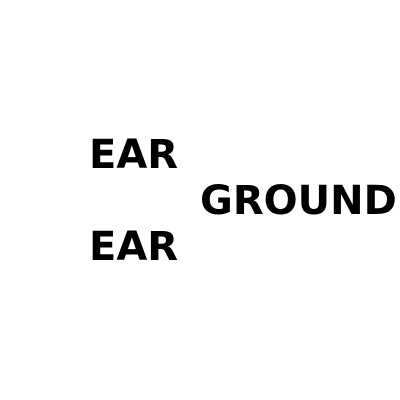 Image resolution: width=400 pixels, height=400 pixels. I want to click on bottom-word: EAR, so click(134, 247).